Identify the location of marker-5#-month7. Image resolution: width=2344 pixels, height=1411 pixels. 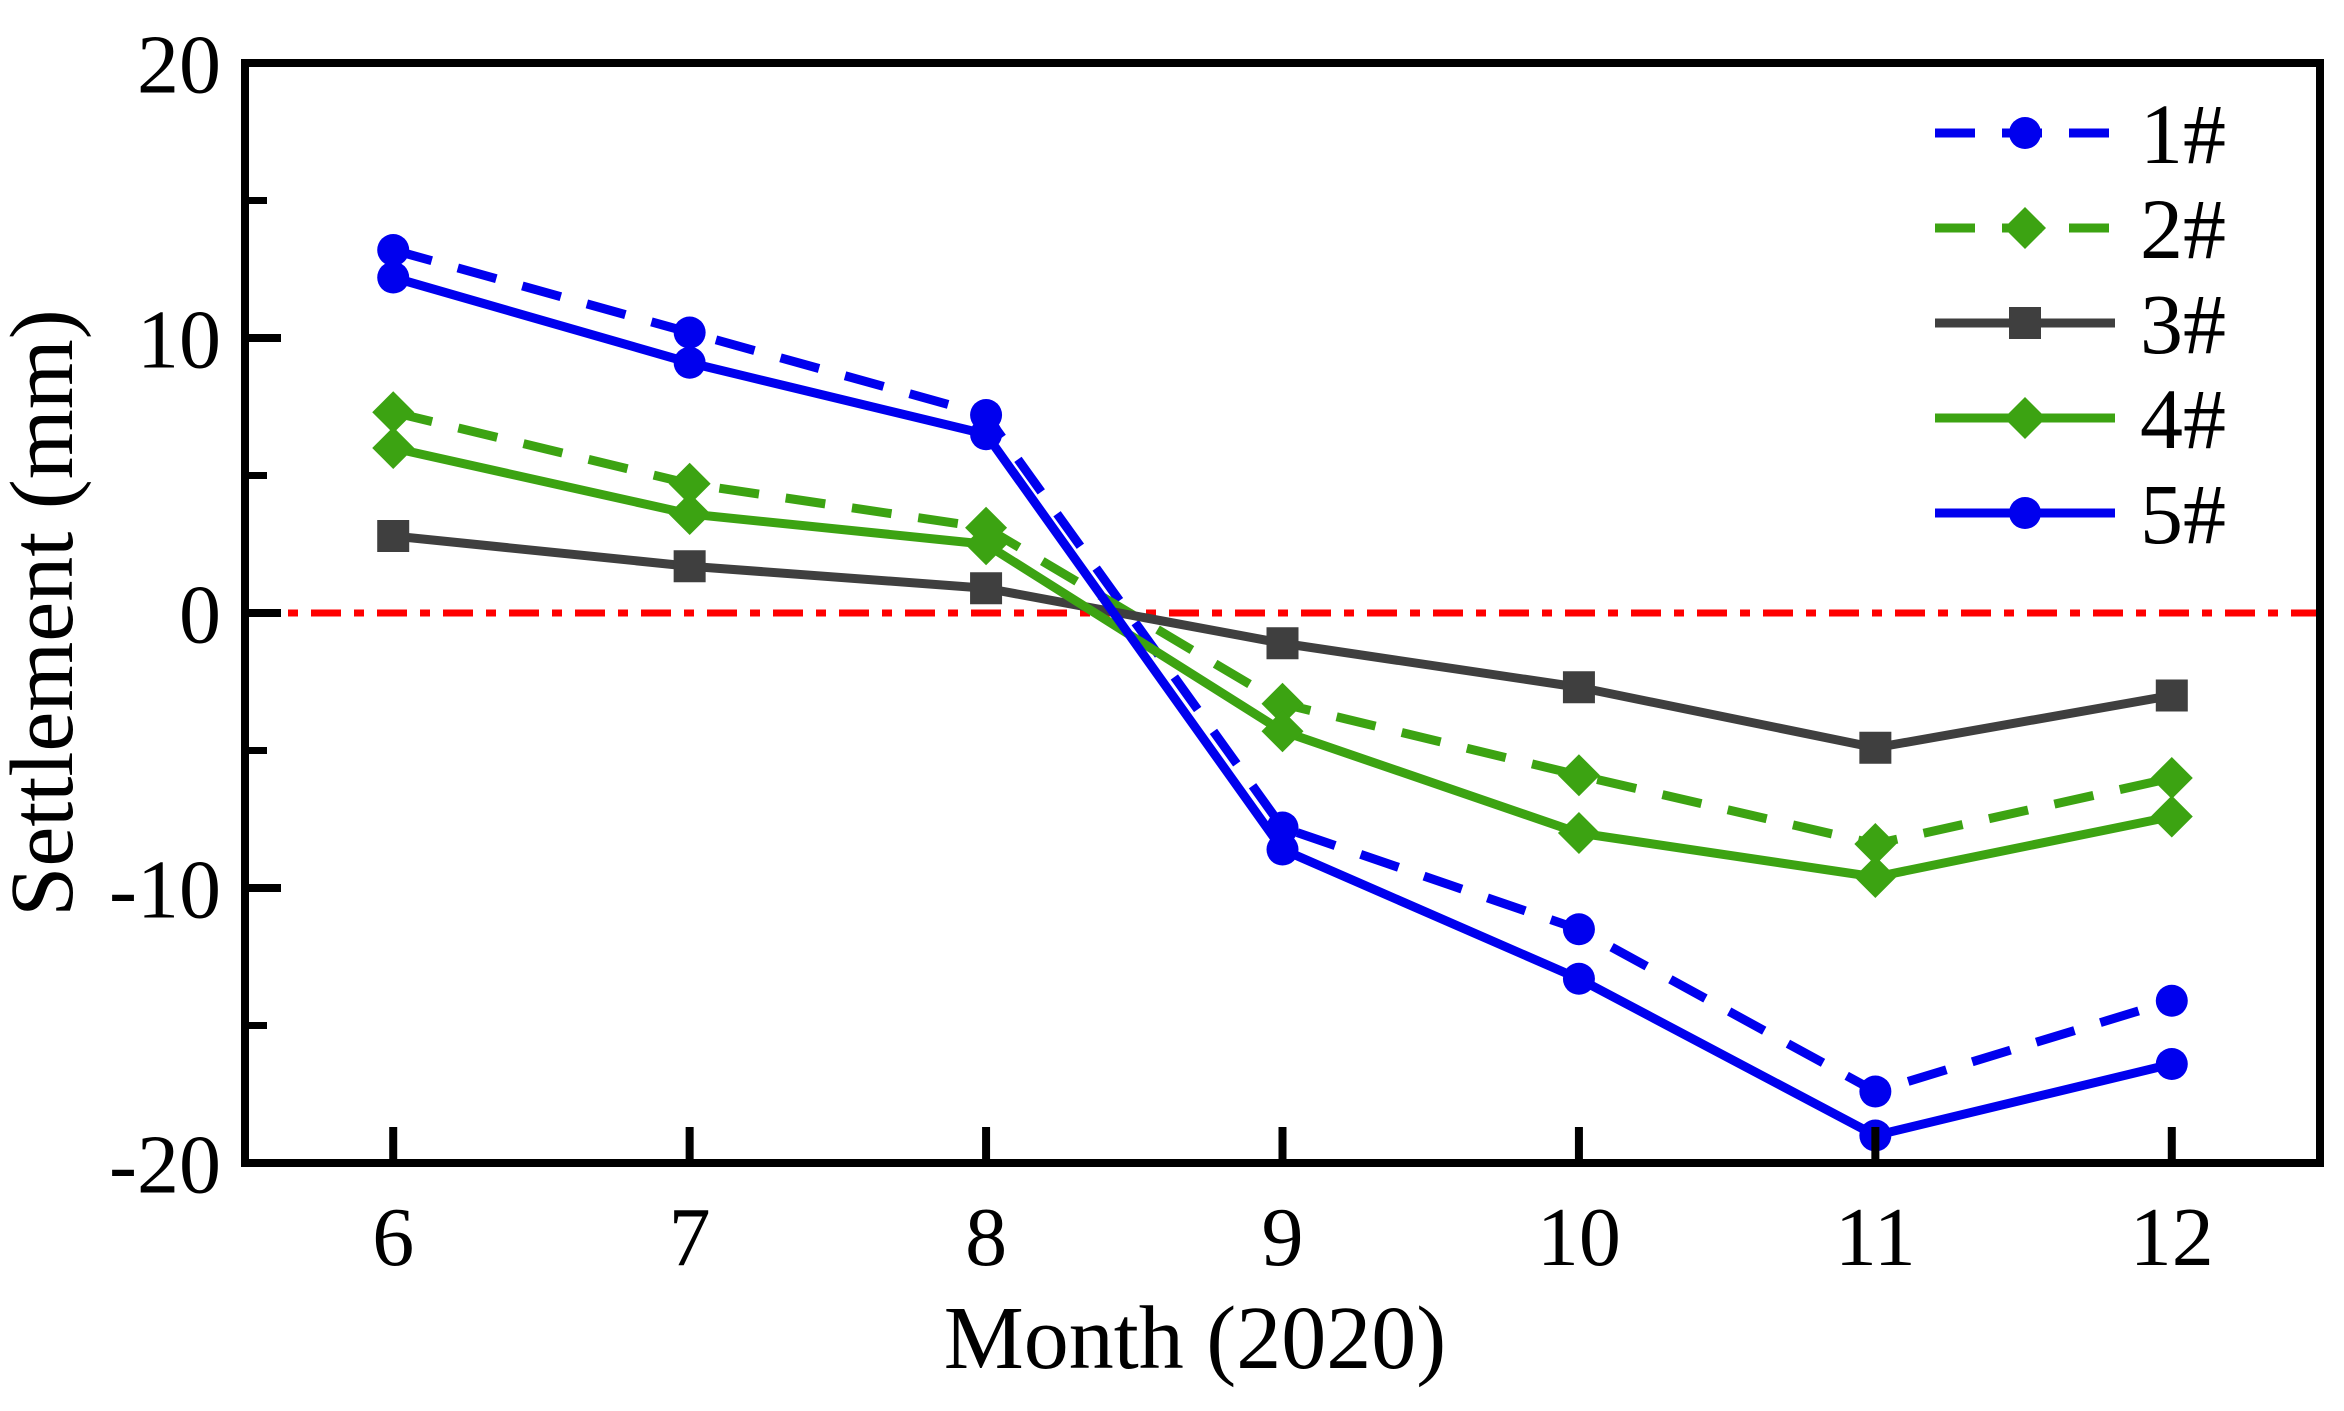
(689, 362).